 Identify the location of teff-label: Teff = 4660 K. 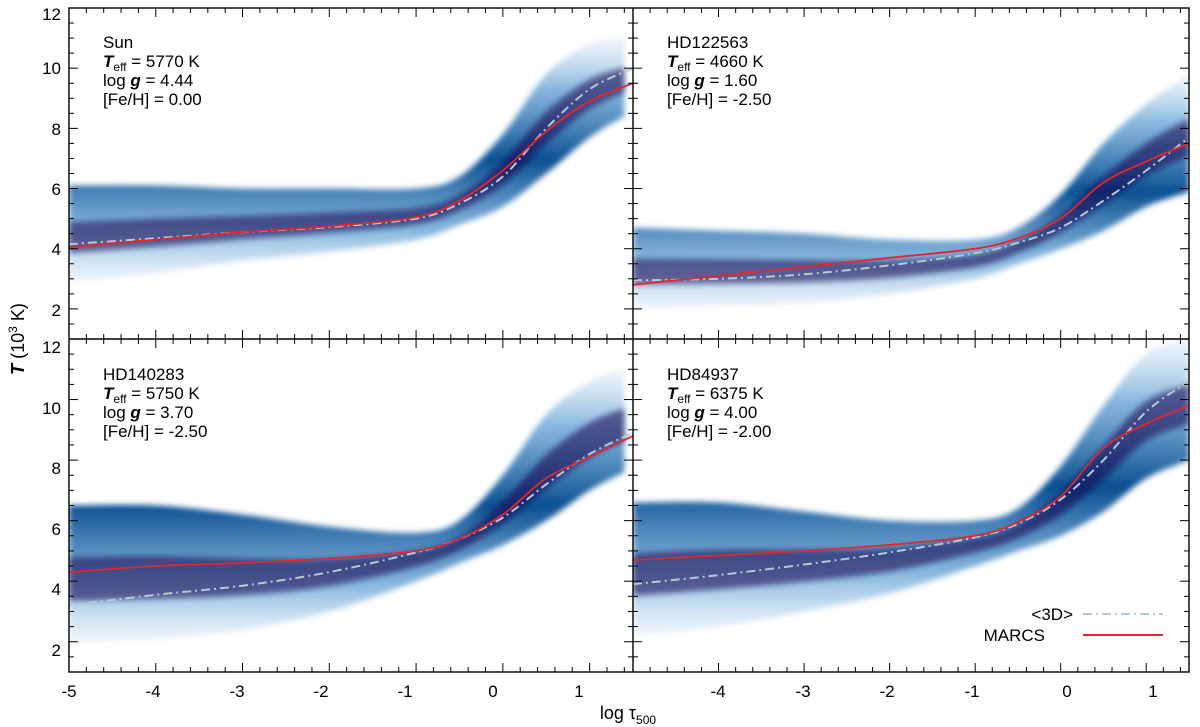
(715, 63).